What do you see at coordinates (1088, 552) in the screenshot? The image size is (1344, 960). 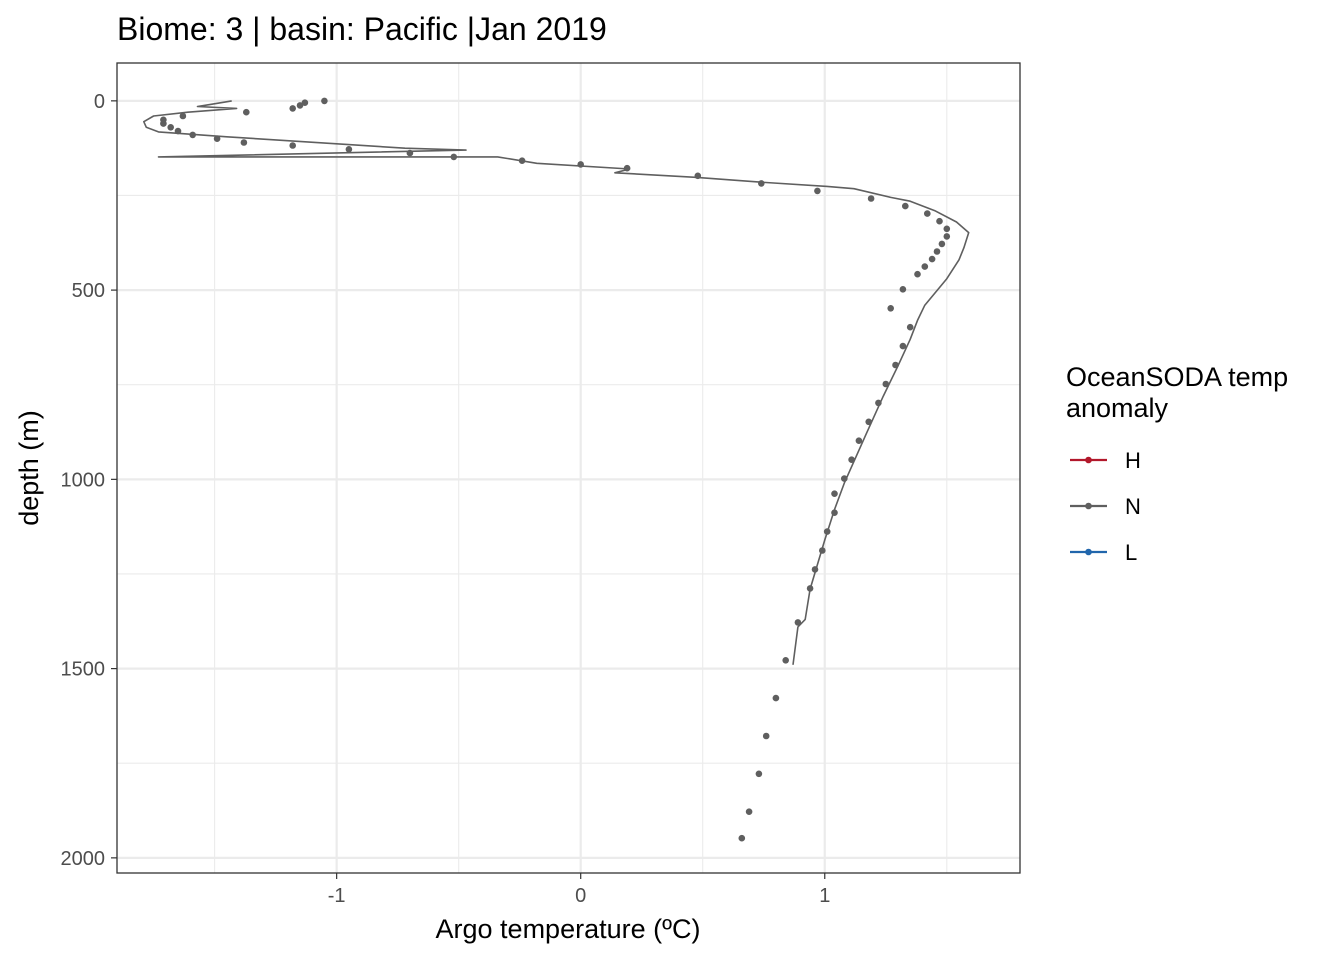 I see `legend-key-point-L` at bounding box center [1088, 552].